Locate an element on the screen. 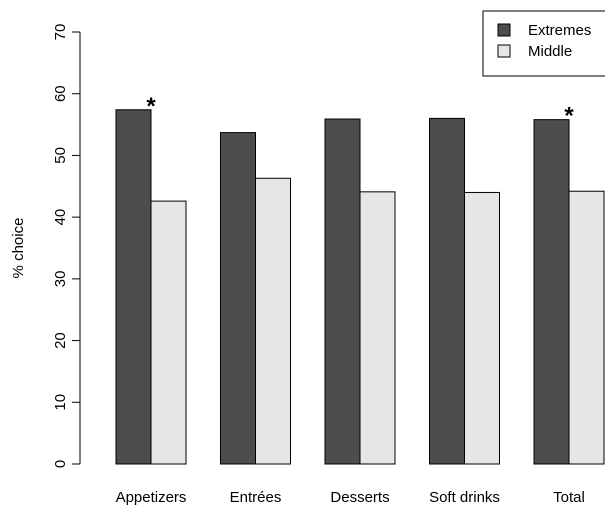 This screenshot has width=605, height=506. y-tick-label: 40 is located at coordinates (60, 217).